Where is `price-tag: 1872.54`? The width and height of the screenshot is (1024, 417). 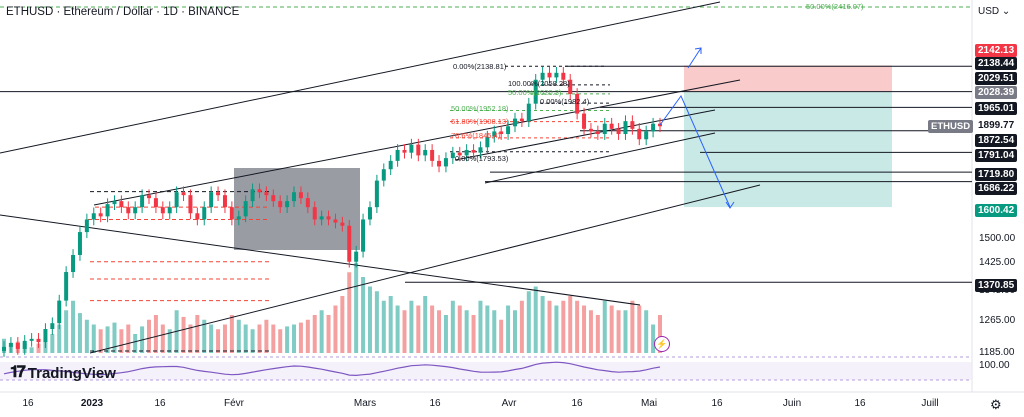 price-tag: 1872.54 is located at coordinates (996, 140).